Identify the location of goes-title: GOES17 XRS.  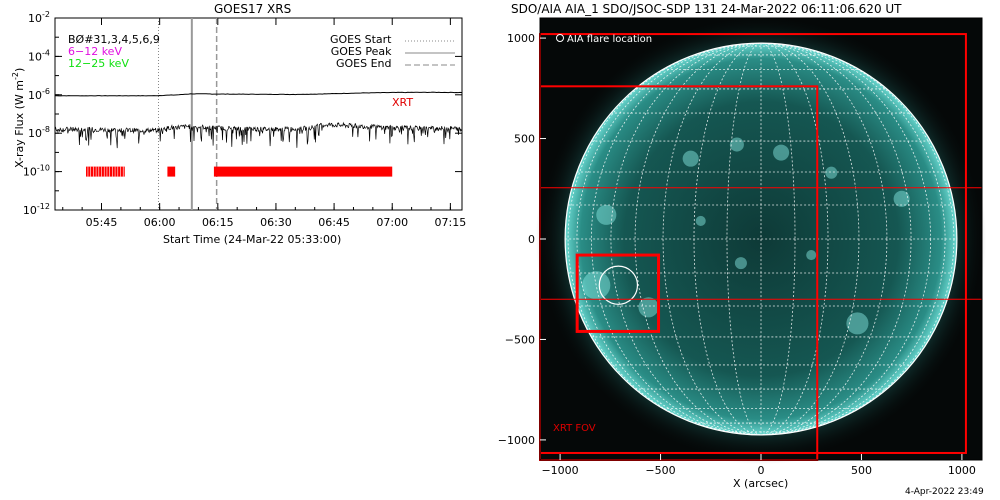
(253, 9).